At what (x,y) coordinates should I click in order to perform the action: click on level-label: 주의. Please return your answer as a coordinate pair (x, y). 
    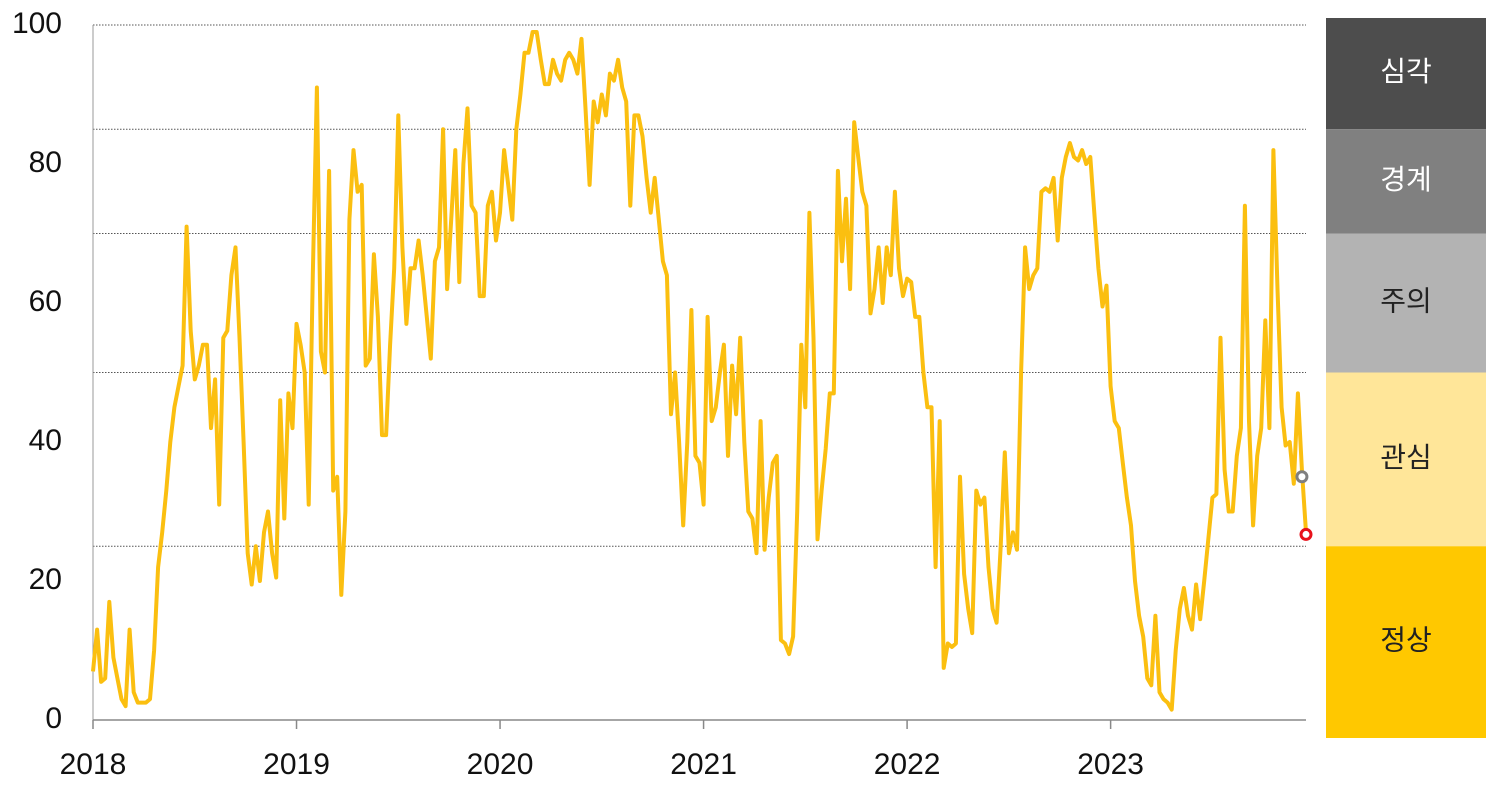
    Looking at the image, I should click on (1406, 300).